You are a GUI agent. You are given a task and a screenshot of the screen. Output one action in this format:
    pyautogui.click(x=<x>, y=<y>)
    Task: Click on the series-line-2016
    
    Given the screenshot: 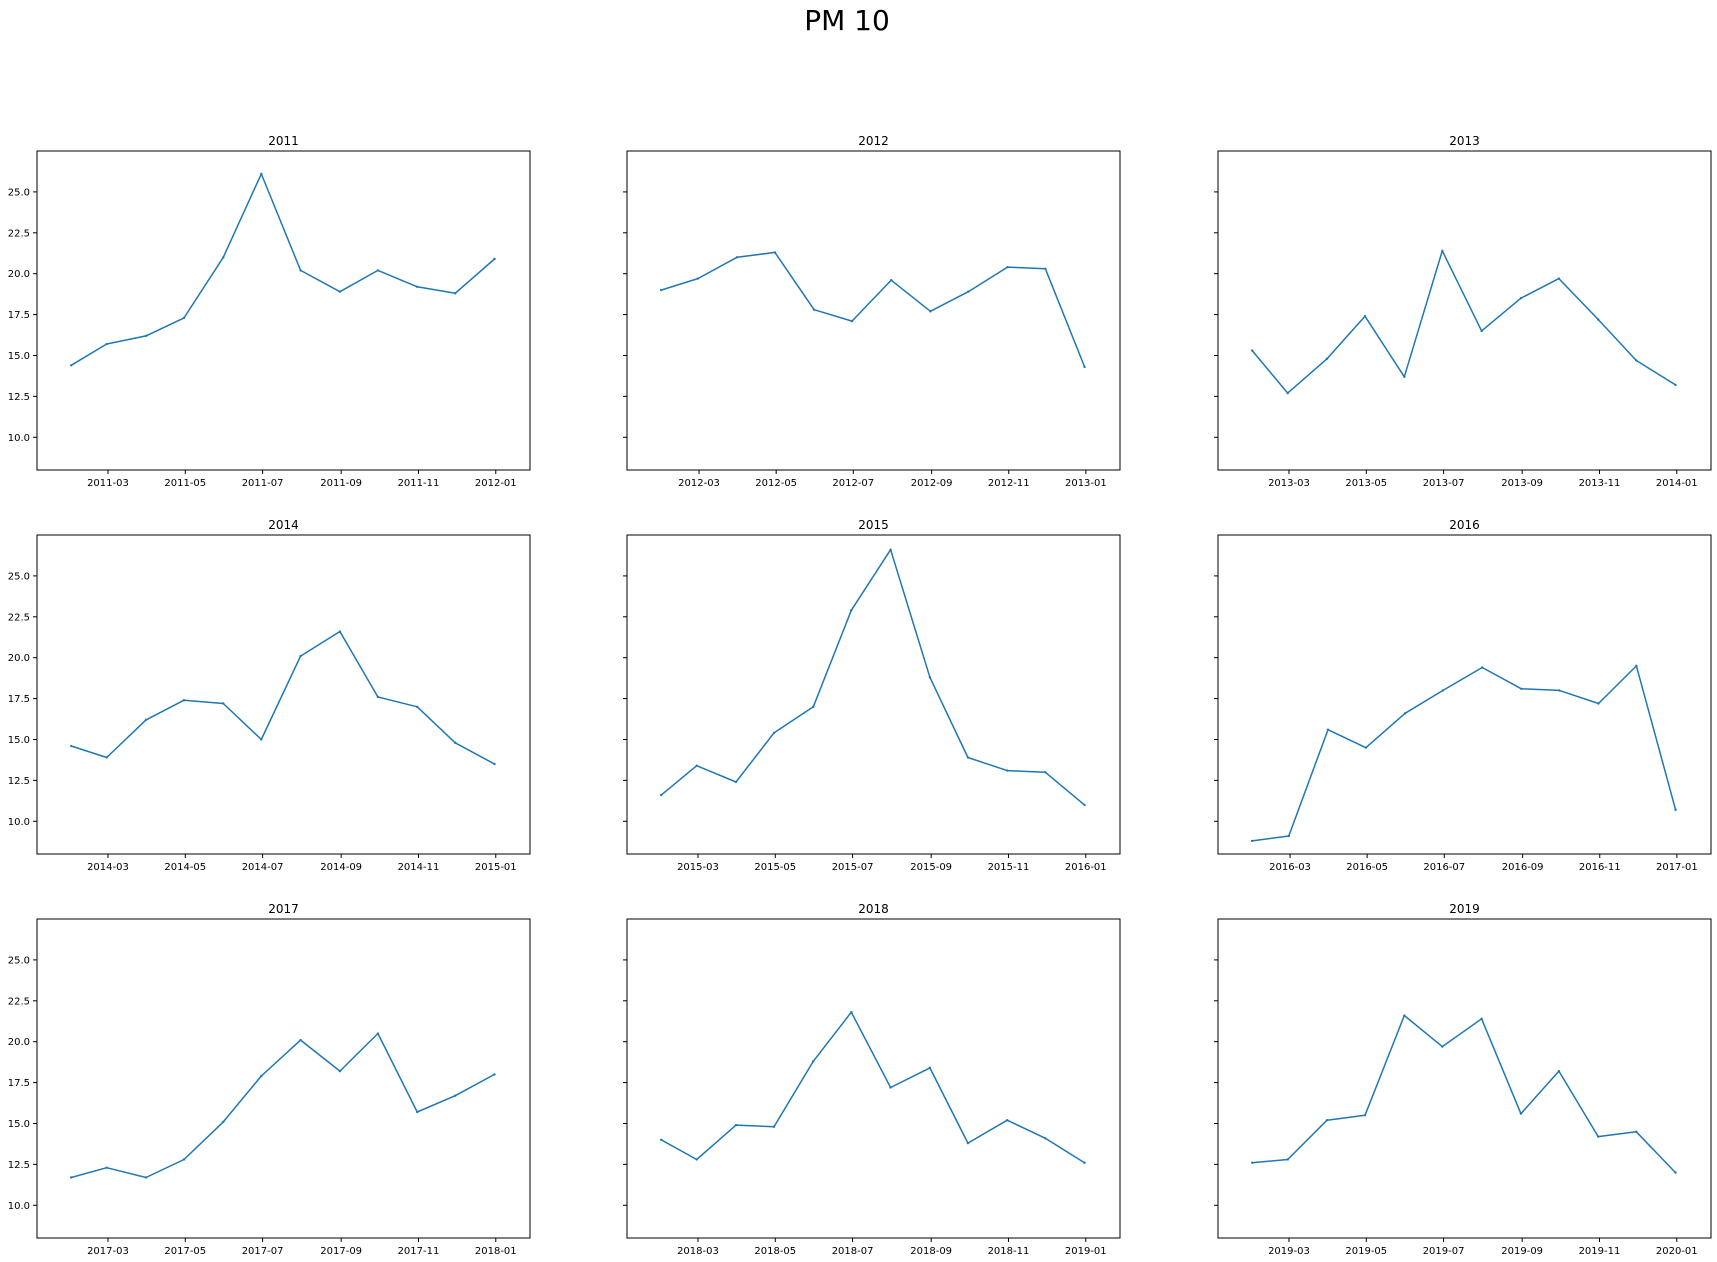 What is the action you would take?
    pyautogui.click(x=1464, y=753)
    